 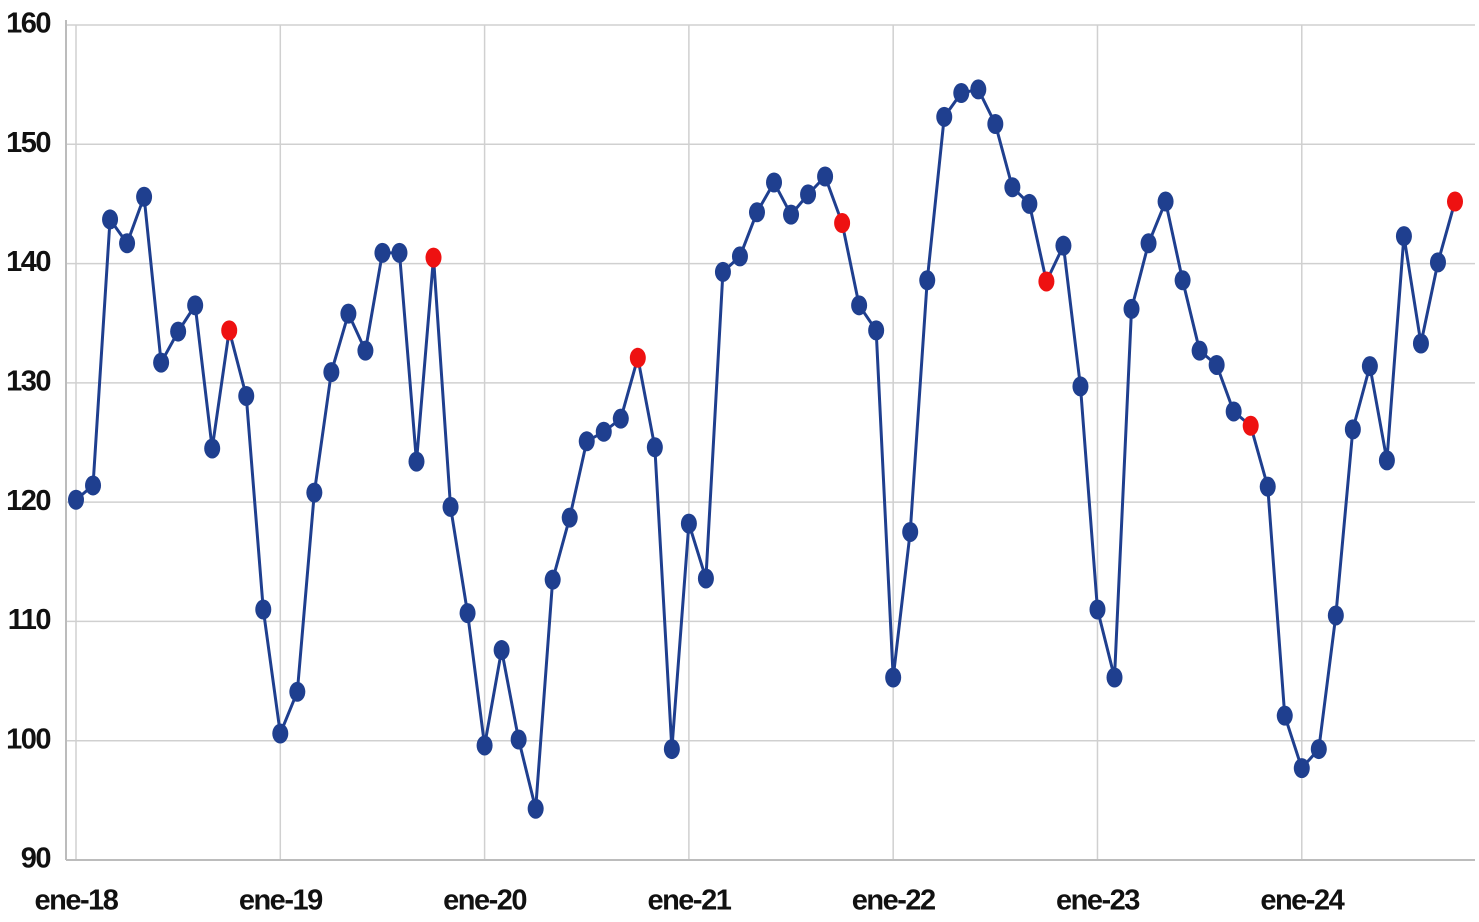 What do you see at coordinates (1098, 901) in the screenshot?
I see `x-tick-label: ene-23` at bounding box center [1098, 901].